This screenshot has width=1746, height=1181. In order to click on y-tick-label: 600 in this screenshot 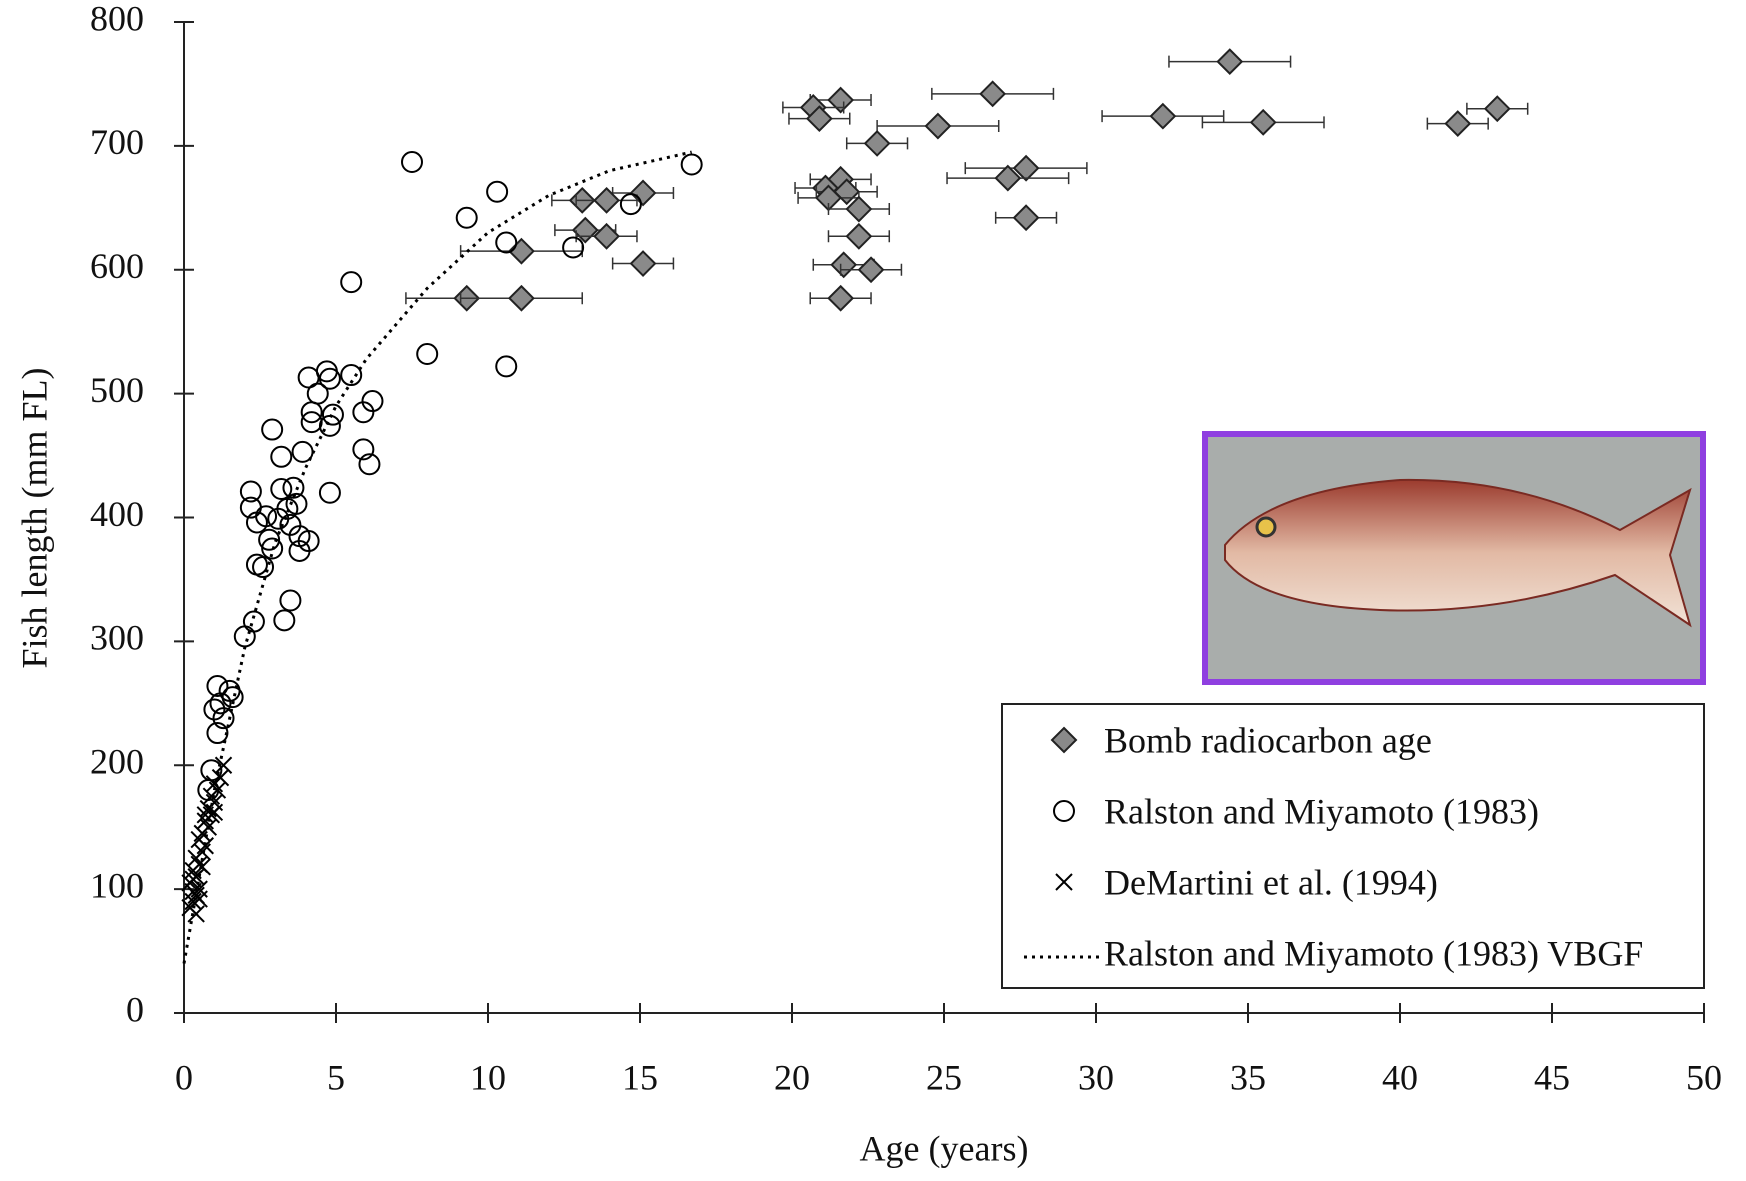, I will do `click(117, 266)`.